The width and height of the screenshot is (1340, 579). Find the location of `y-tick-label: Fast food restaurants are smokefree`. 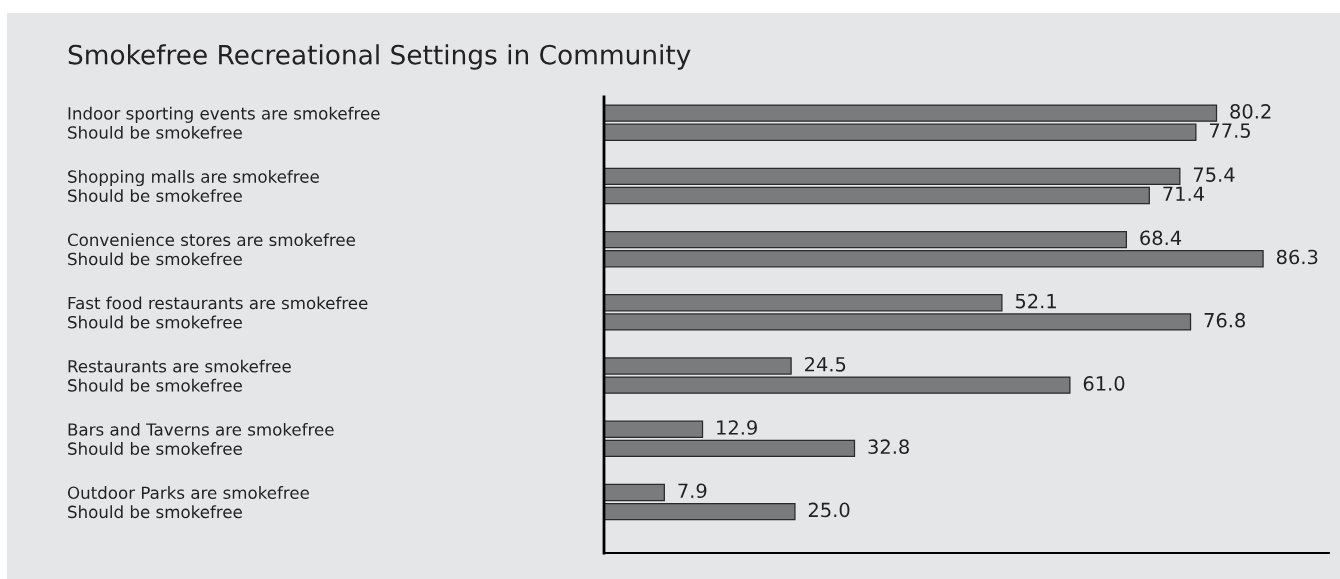

y-tick-label: Fast food restaurants are smokefree is located at coordinates (218, 303).